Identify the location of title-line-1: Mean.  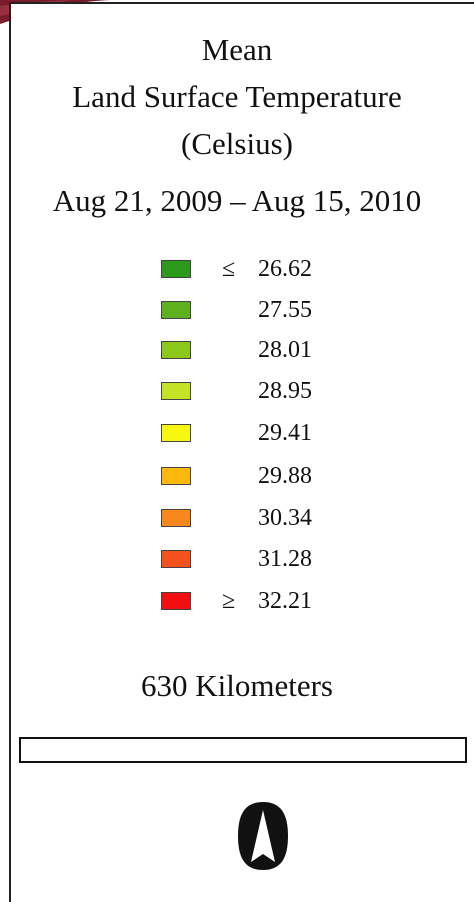
(237, 49).